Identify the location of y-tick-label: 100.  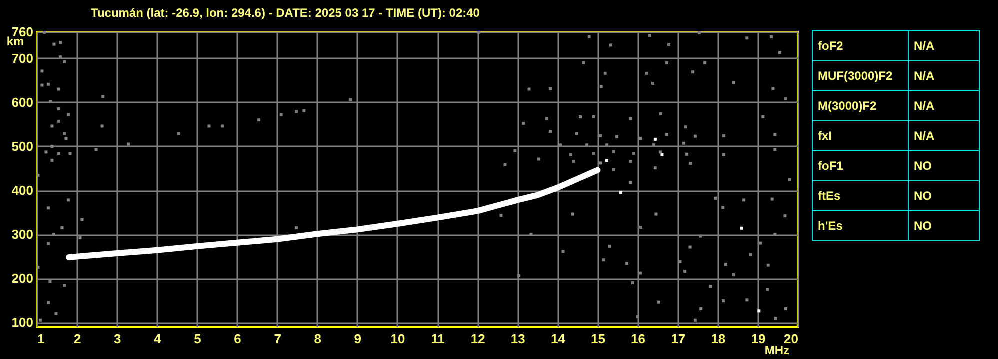
(23, 322).